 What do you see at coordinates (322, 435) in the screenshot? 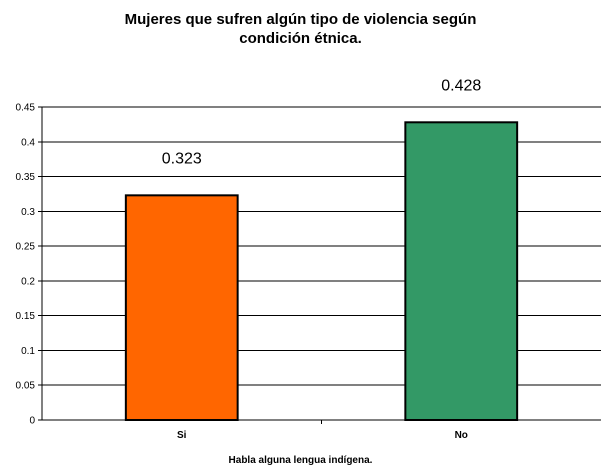
I see `x-tick-labels: Si No` at bounding box center [322, 435].